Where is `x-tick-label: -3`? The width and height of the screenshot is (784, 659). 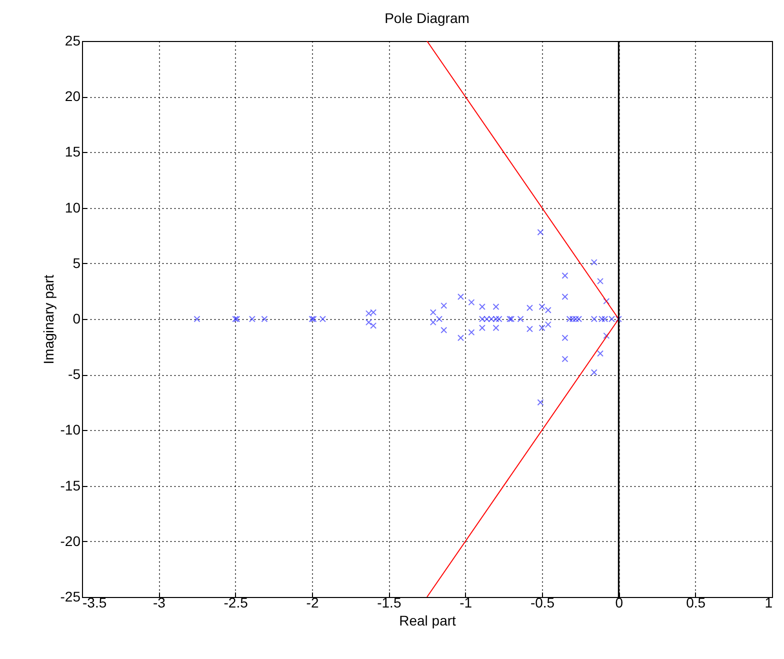
x-tick-label: -3 is located at coordinates (159, 602).